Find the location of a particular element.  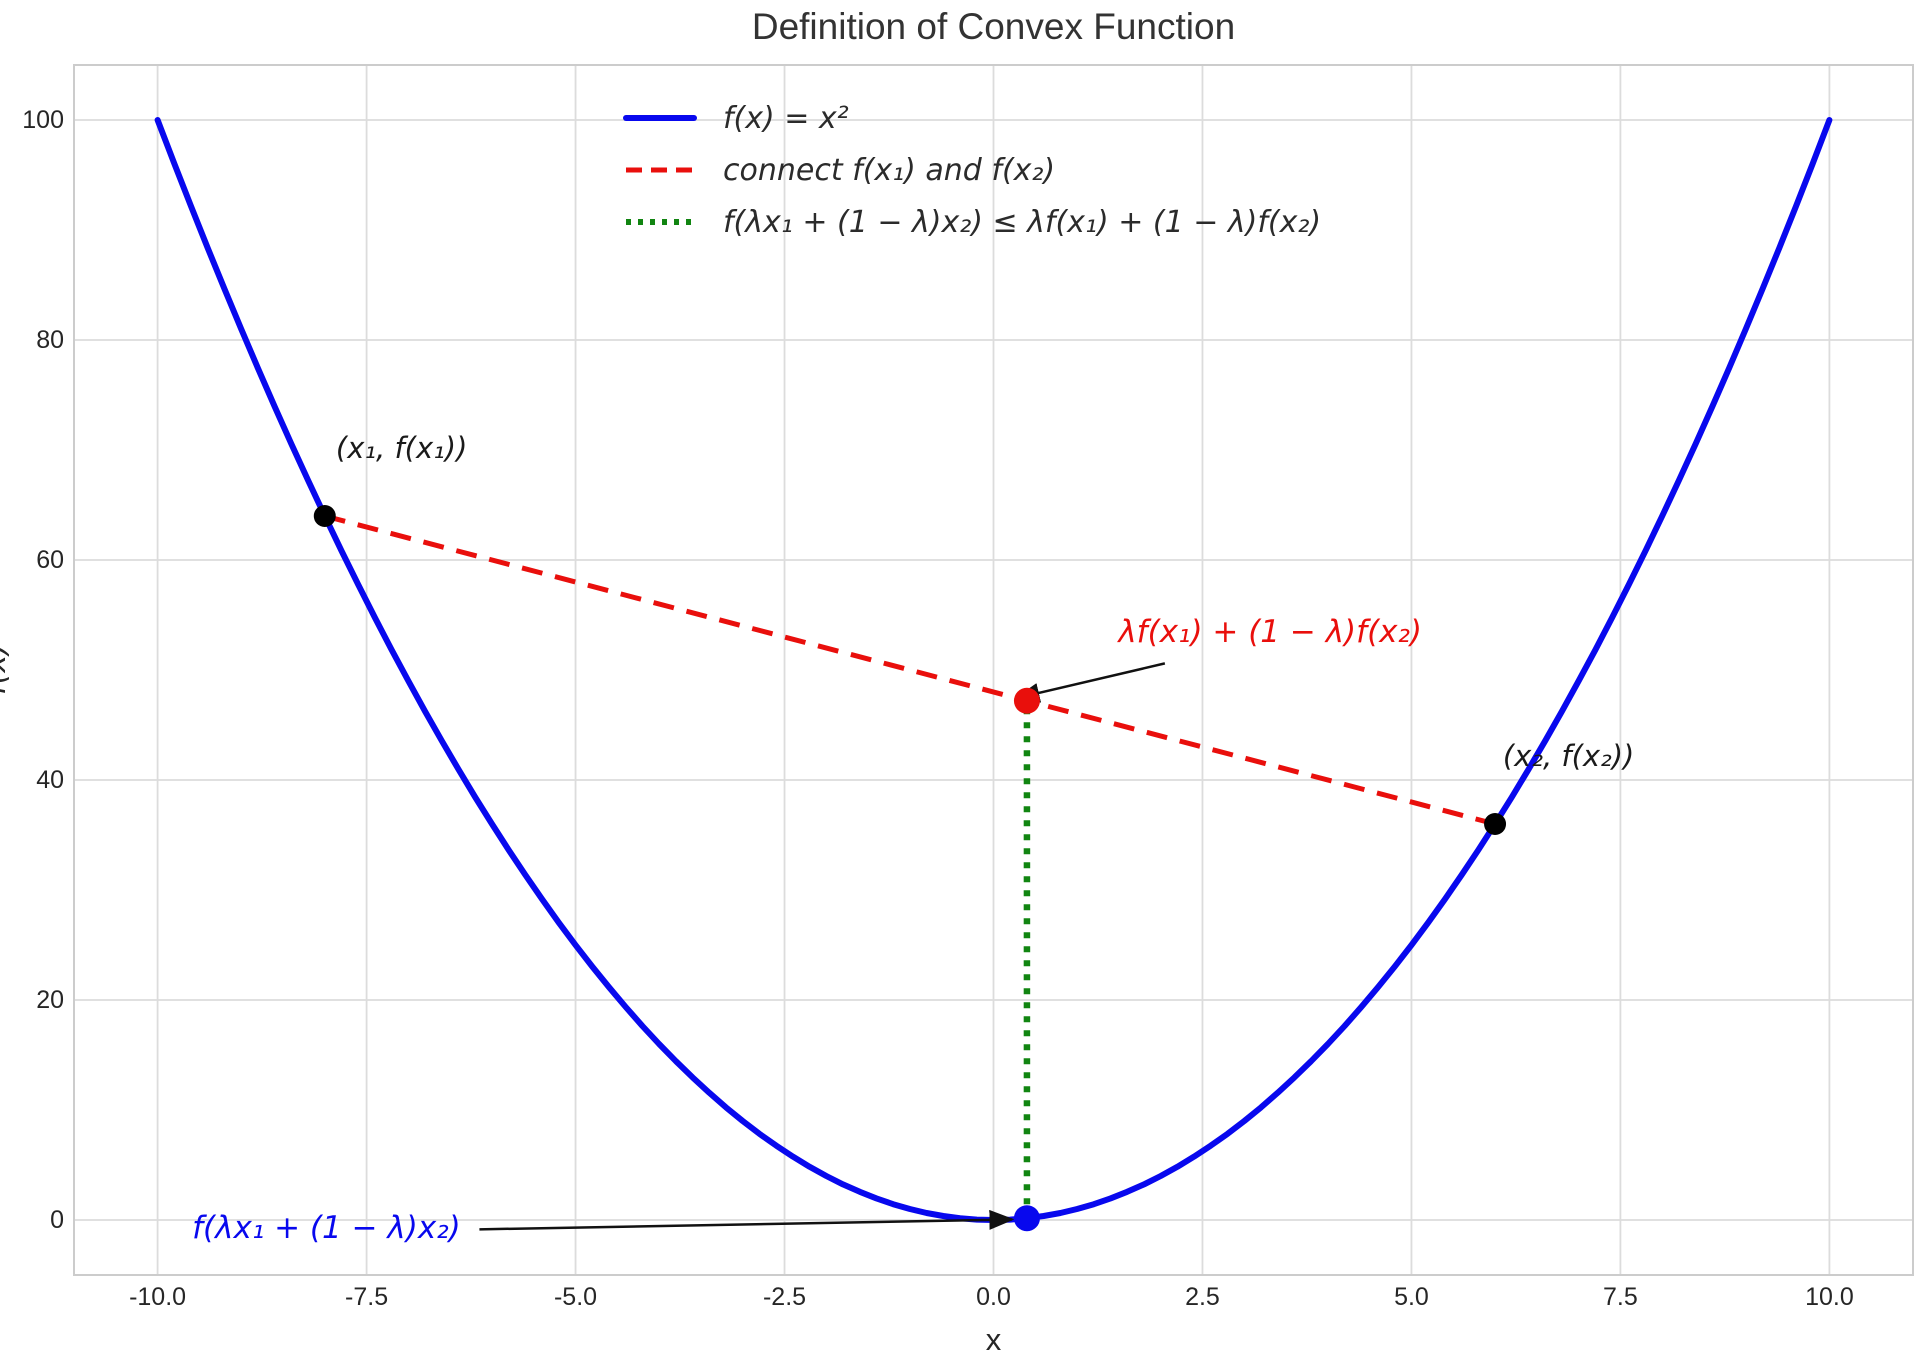

point-x1 is located at coordinates (324, 516).